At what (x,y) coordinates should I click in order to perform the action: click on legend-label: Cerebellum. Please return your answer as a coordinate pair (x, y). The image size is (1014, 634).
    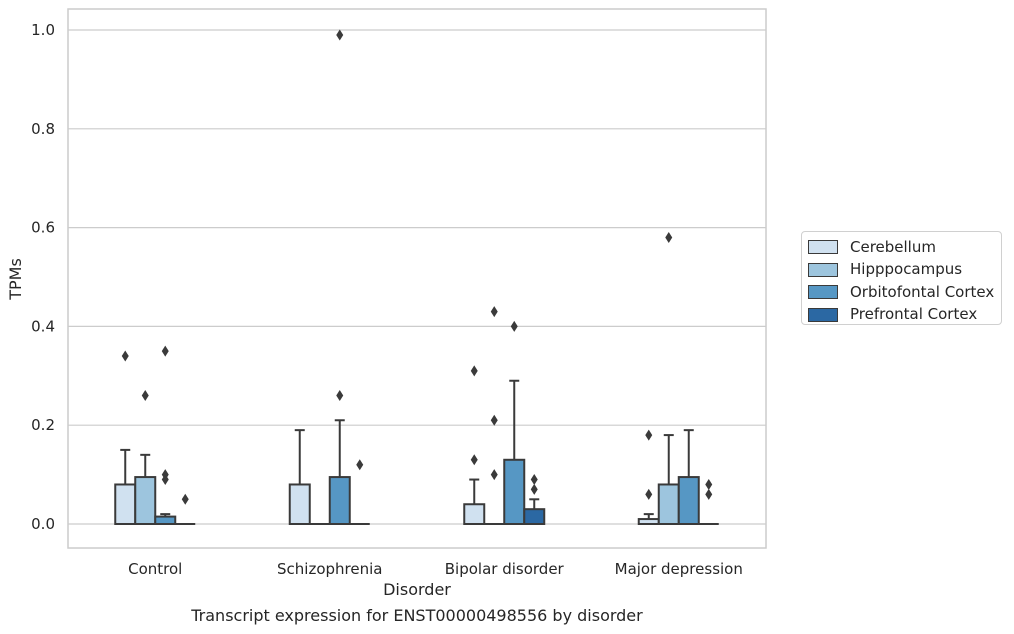
    Looking at the image, I should click on (893, 246).